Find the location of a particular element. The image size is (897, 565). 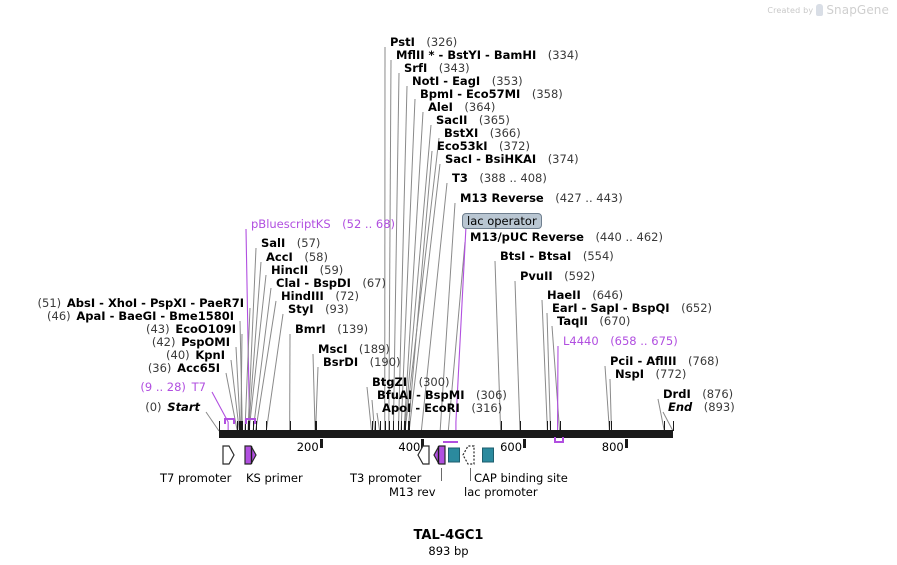

label-bpmi-eco57mi: BpmI - Eco57MI (358) is located at coordinates (491, 94).